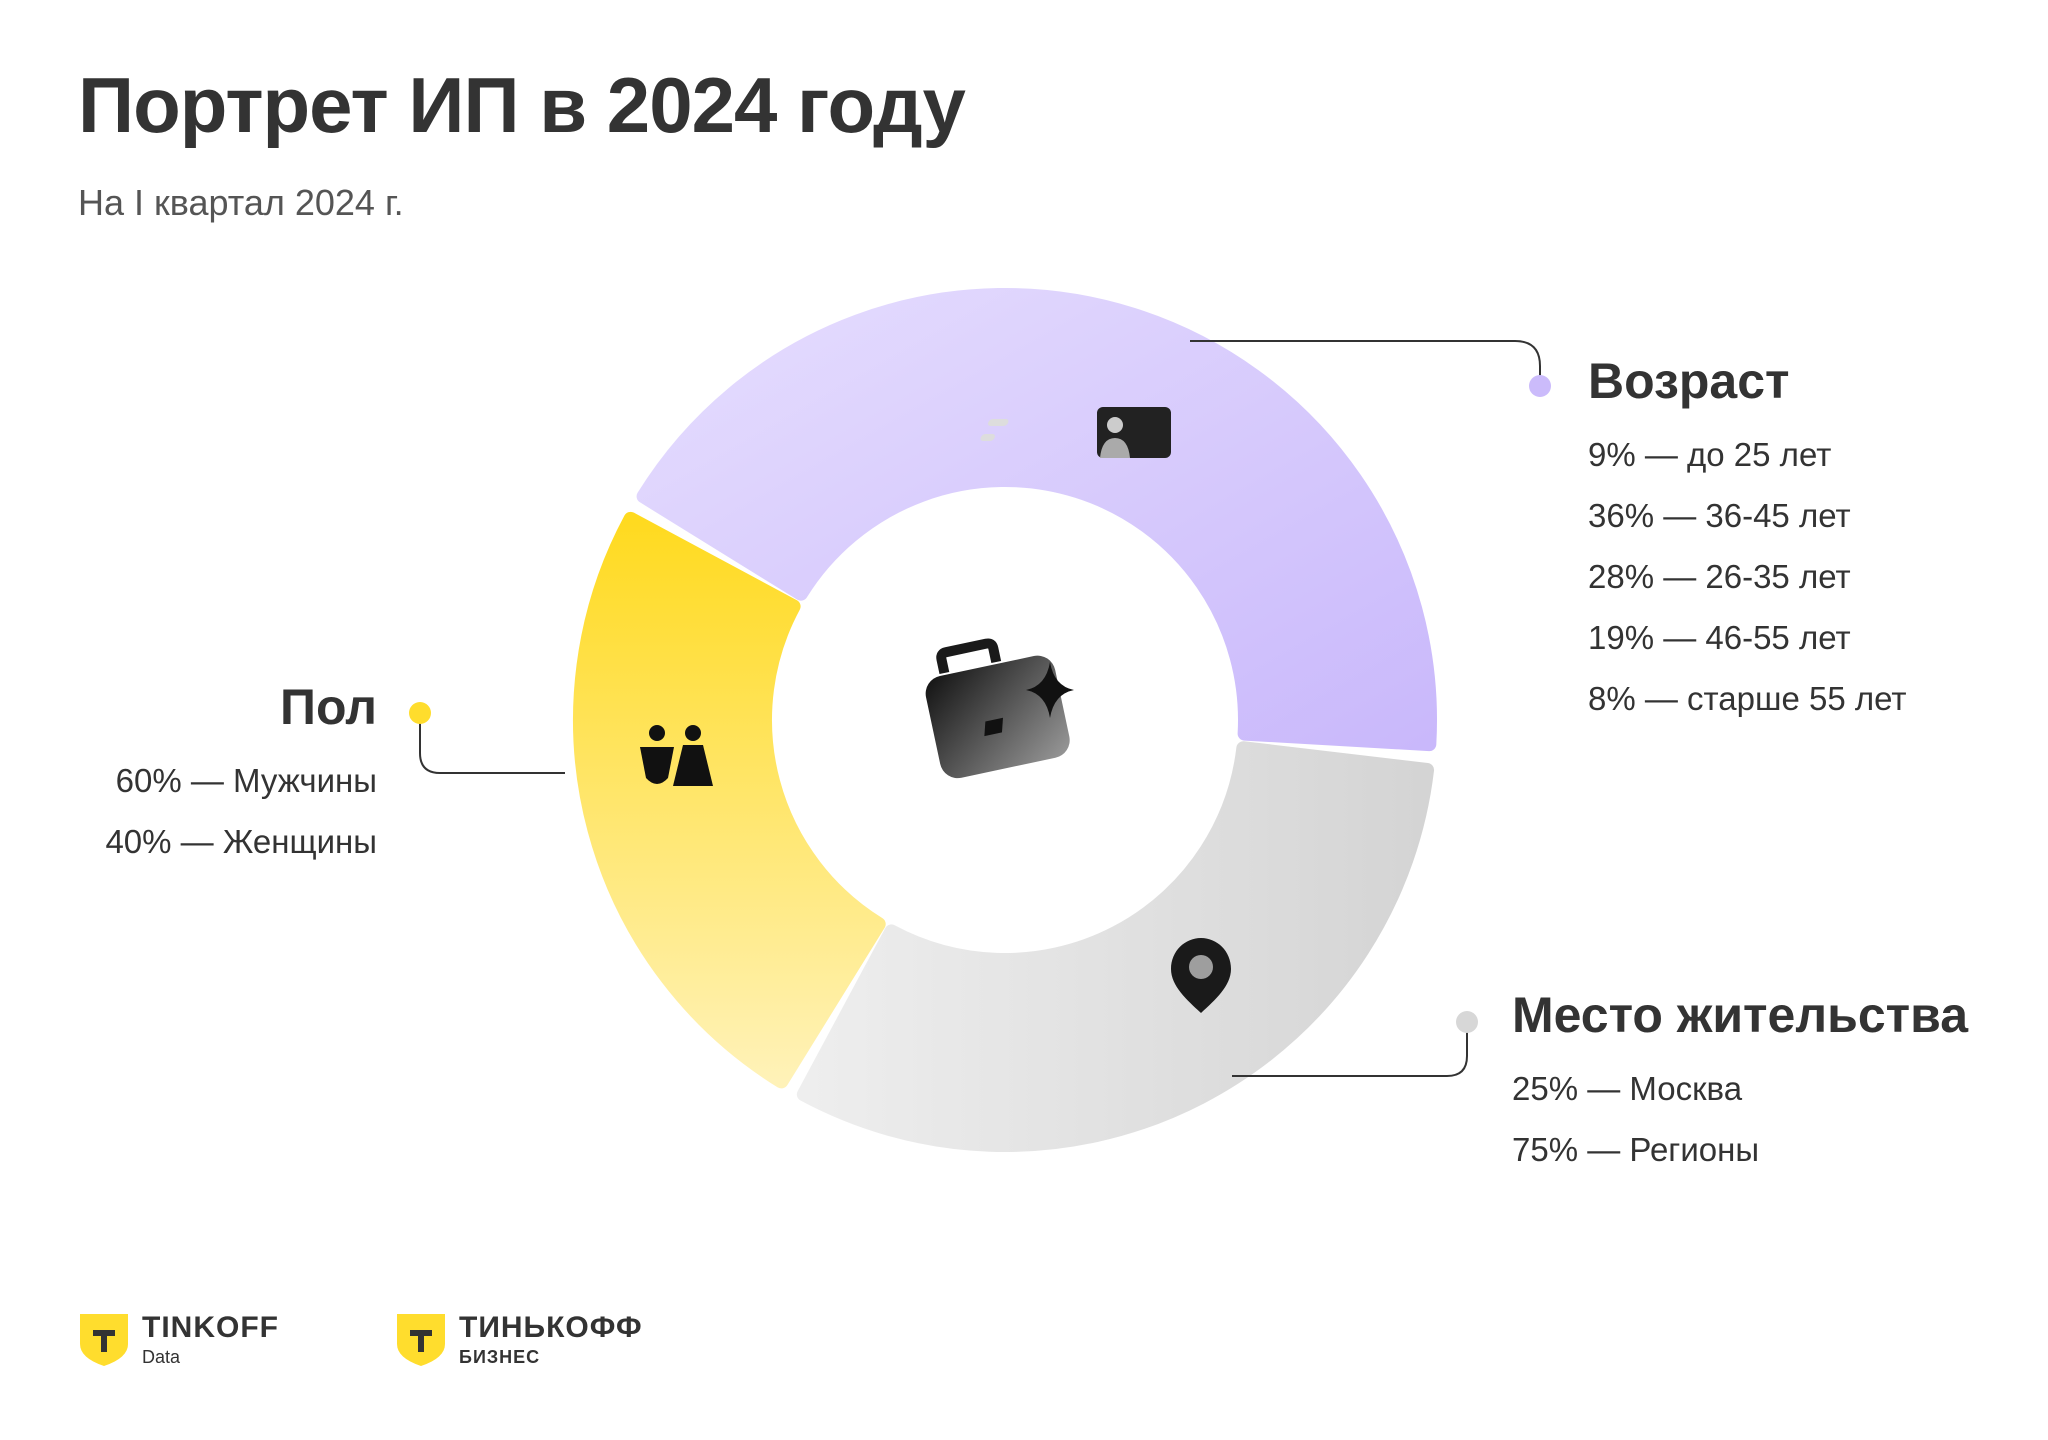 This screenshot has width=2048, height=1440. What do you see at coordinates (1747, 698) in the screenshot?
I see `age-item: 8% — старше 55 лет` at bounding box center [1747, 698].